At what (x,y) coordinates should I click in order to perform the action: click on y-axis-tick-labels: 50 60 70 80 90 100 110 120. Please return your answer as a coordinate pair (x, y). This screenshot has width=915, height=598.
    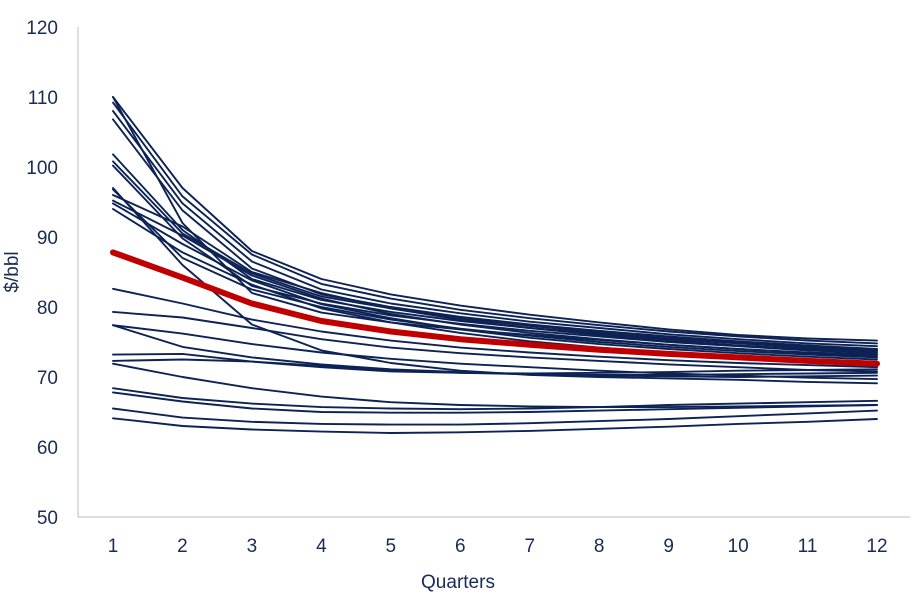
    Looking at the image, I should click on (42, 273).